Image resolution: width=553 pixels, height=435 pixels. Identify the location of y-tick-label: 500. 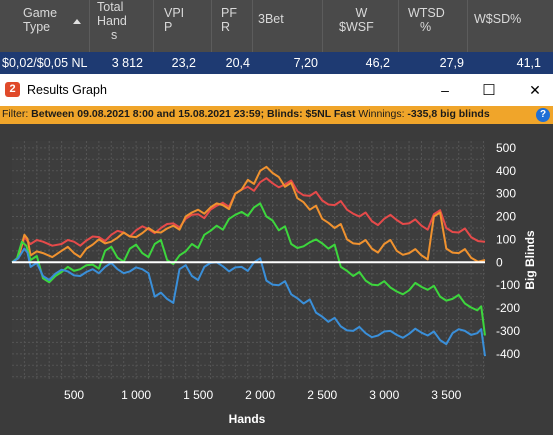
(506, 148).